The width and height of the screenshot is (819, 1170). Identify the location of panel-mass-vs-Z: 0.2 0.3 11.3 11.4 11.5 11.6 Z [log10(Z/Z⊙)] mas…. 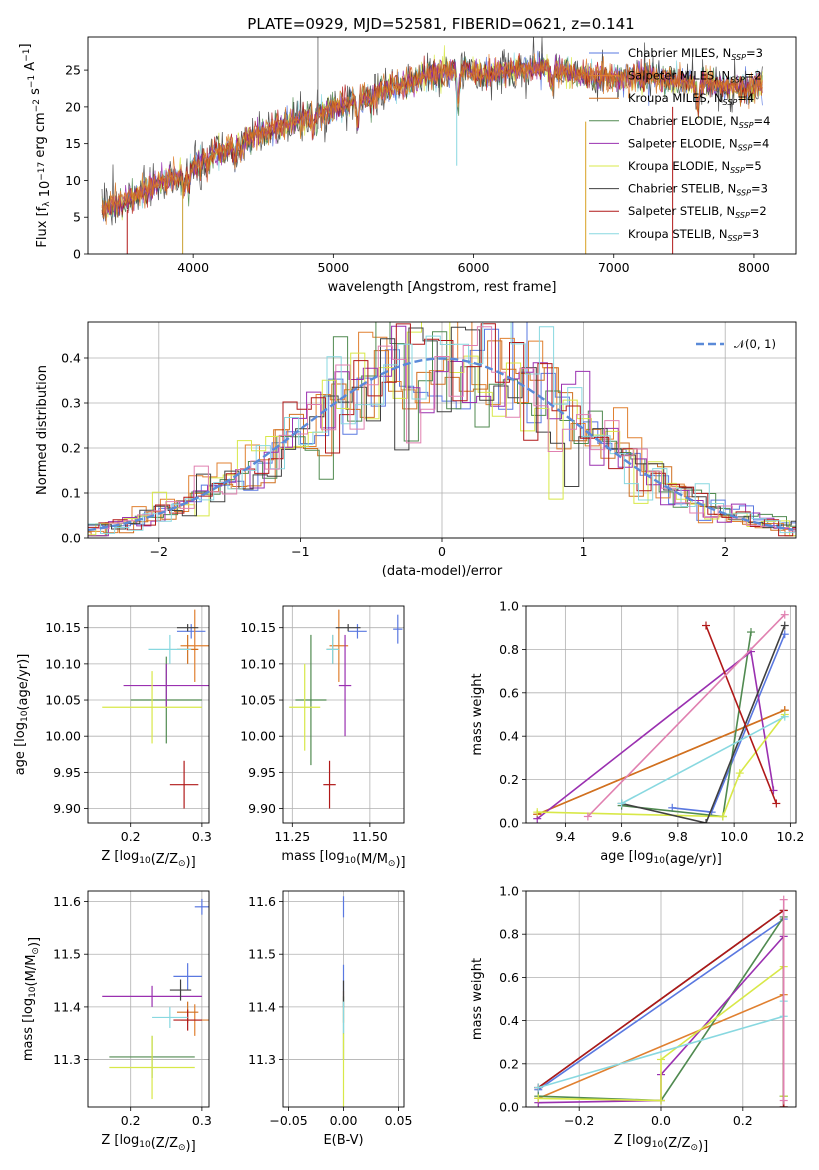
(116, 1022).